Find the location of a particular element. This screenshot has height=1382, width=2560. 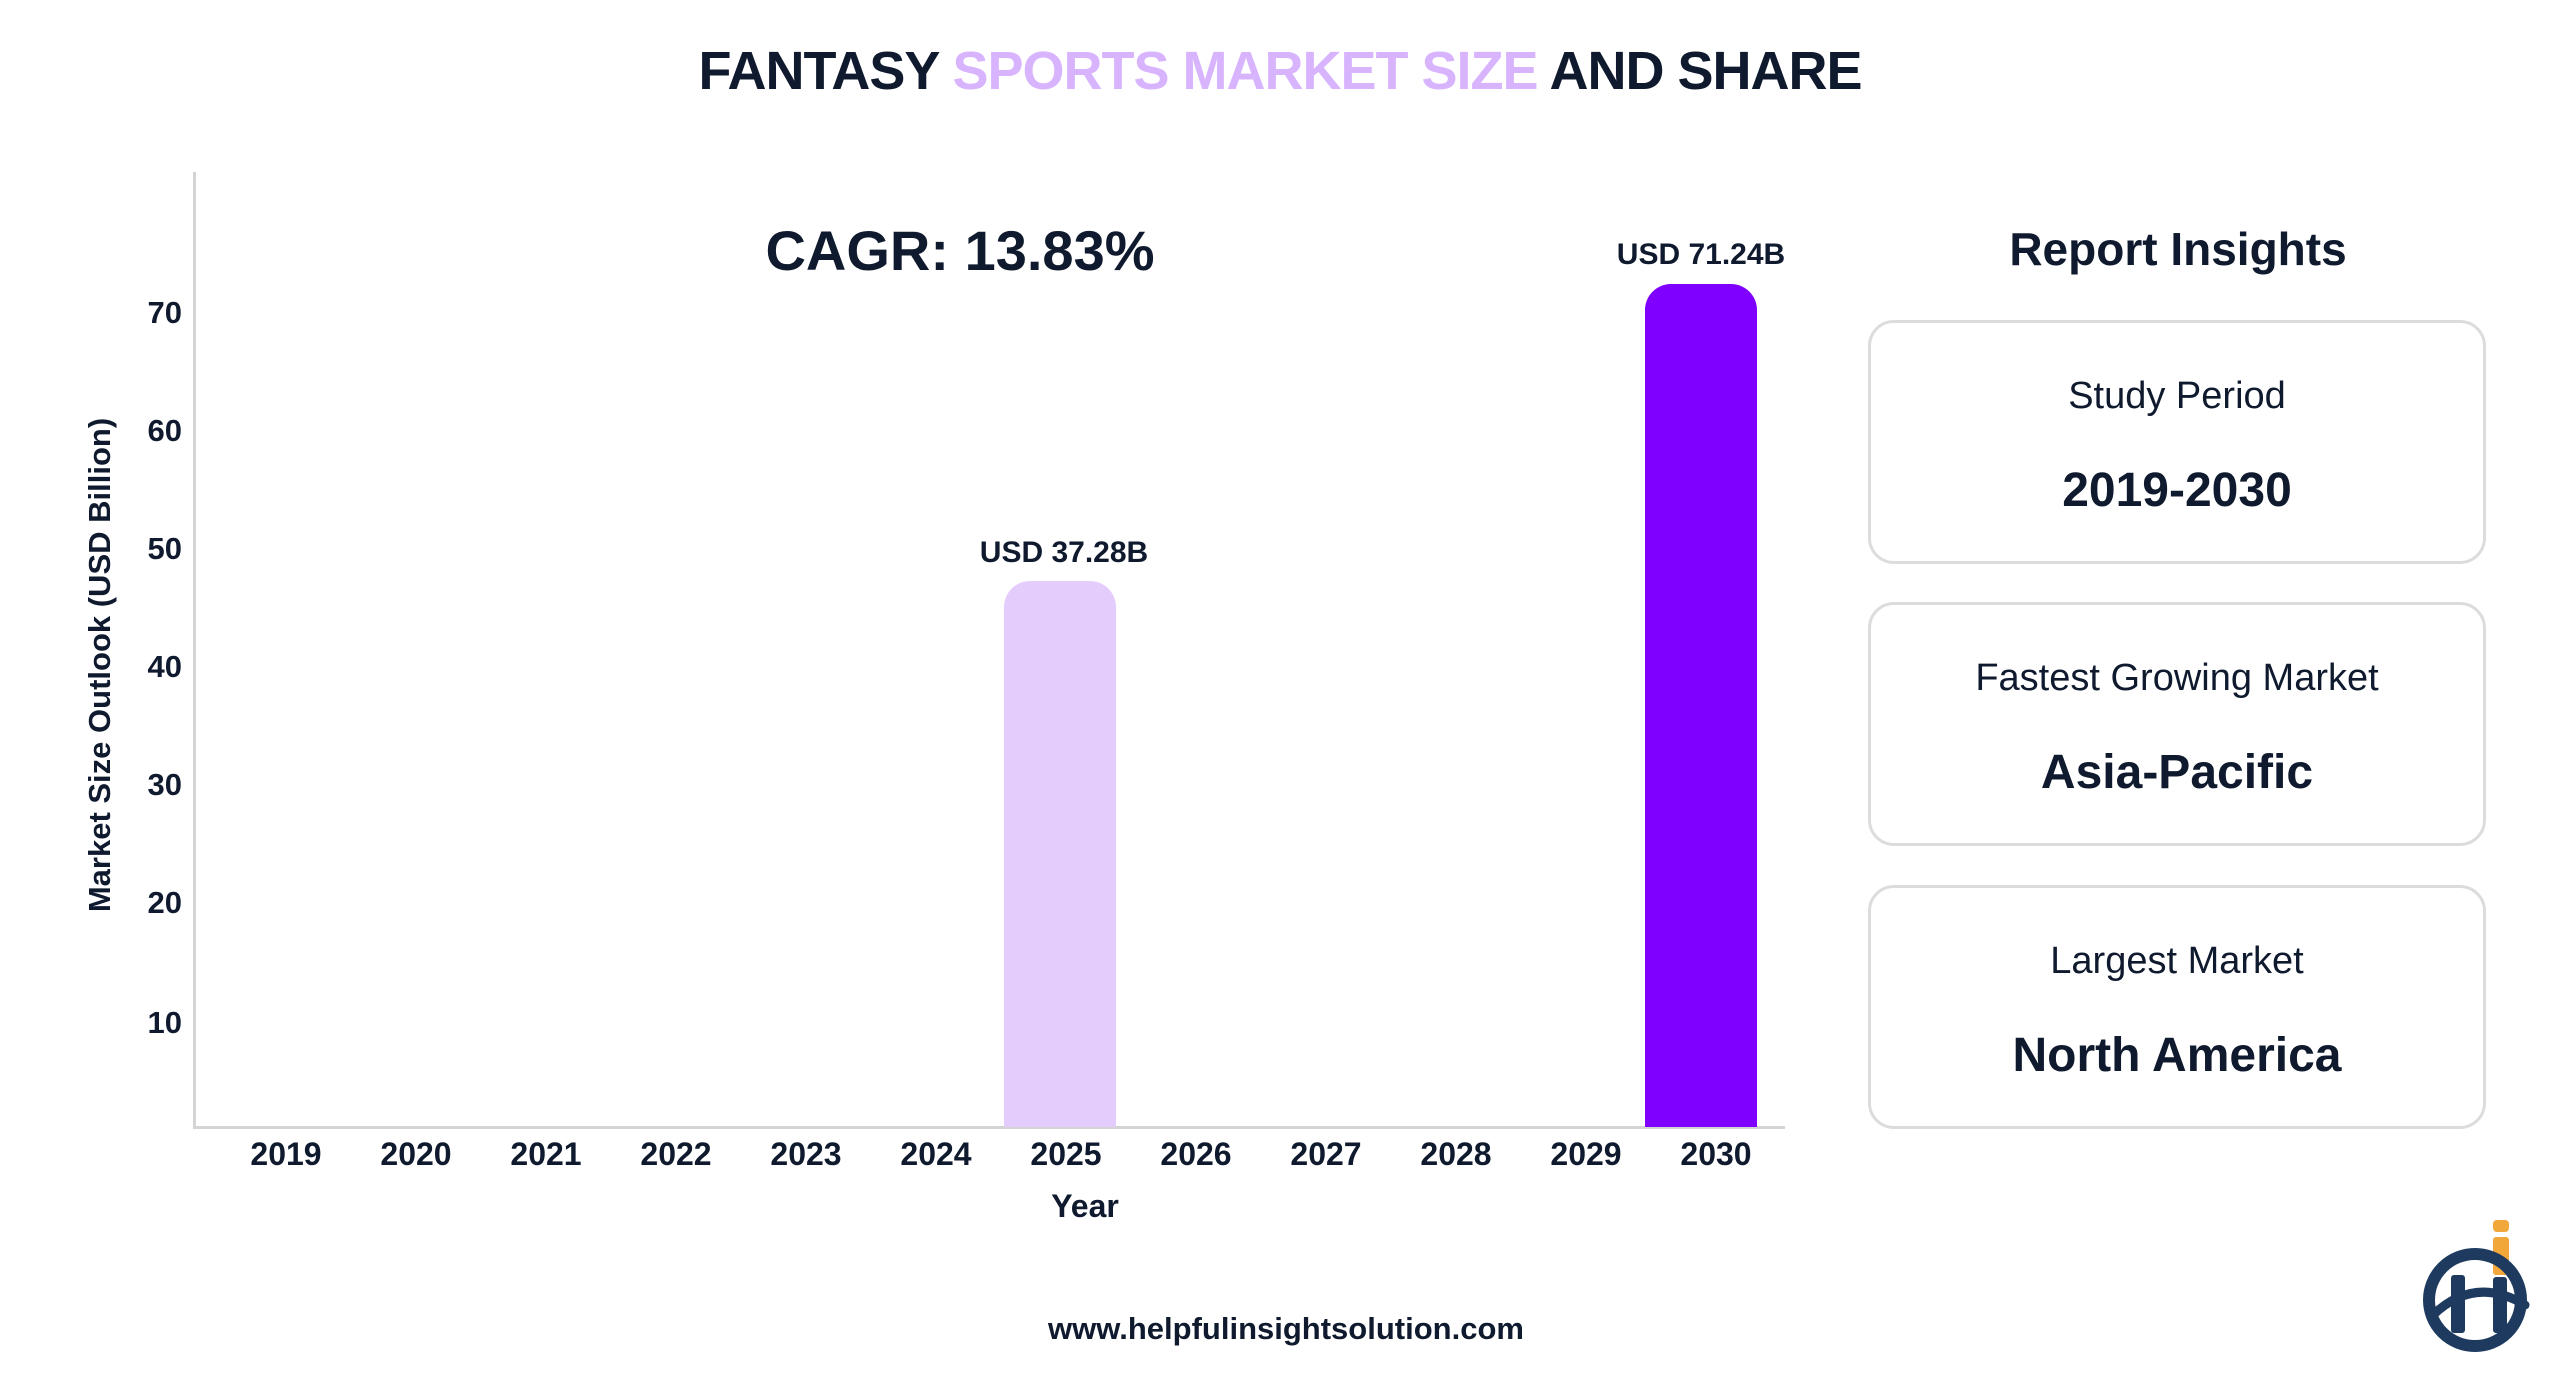

title-part-1: FANTASY is located at coordinates (825, 71).